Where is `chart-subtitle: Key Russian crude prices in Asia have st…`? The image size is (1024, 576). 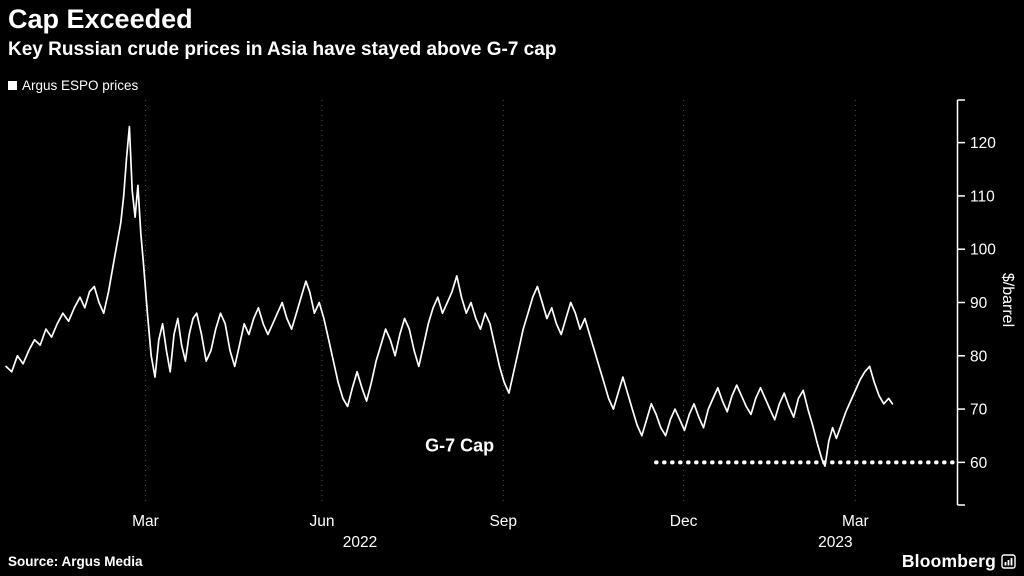 chart-subtitle: Key Russian crude prices in Asia have st… is located at coordinates (282, 50).